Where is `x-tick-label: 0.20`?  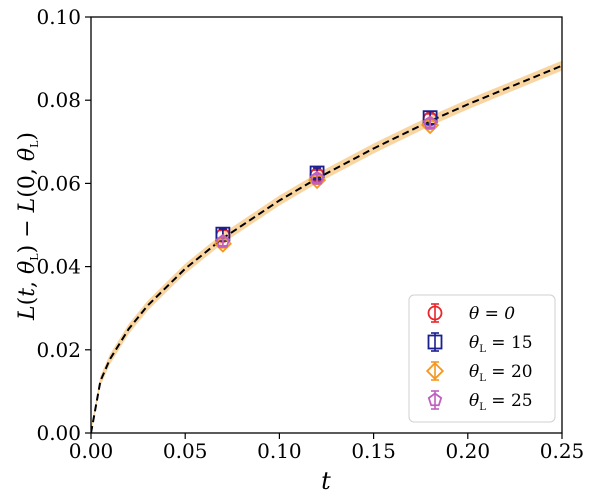
x-tick-label: 0.20 is located at coordinates (468, 451).